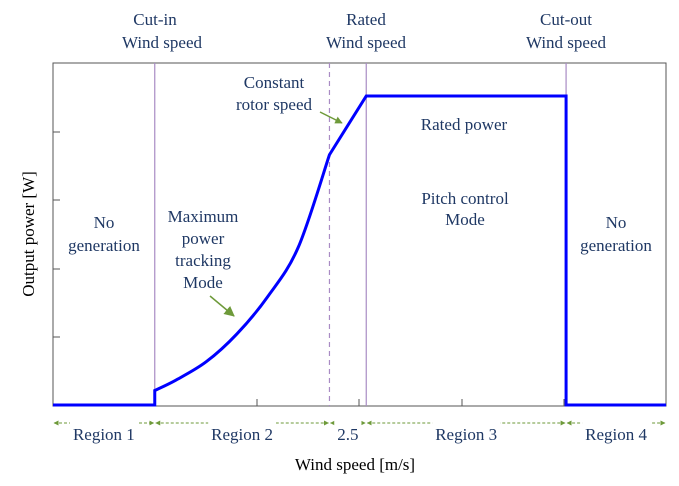  Describe the element at coordinates (222, 306) in the screenshot. I see `region2-arrow` at that location.